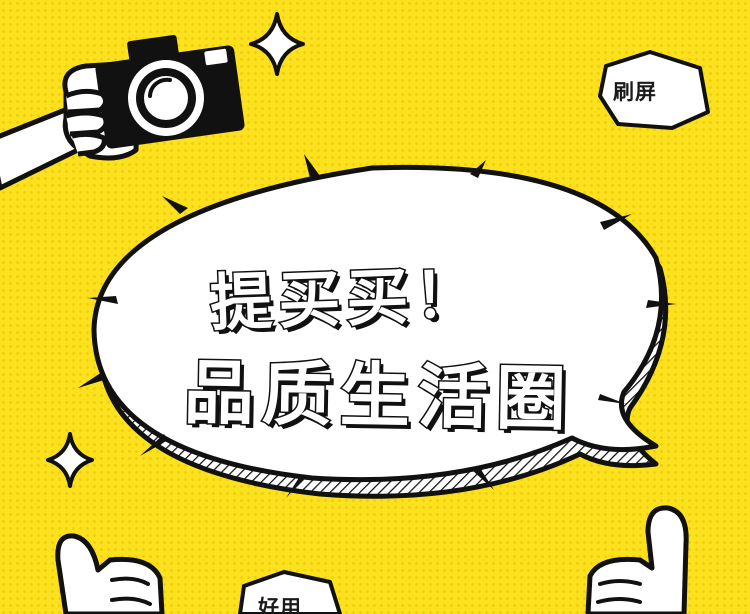 This screenshot has height=614, width=750. Describe the element at coordinates (110, 573) in the screenshot. I see `thumbs-up-icon` at that location.